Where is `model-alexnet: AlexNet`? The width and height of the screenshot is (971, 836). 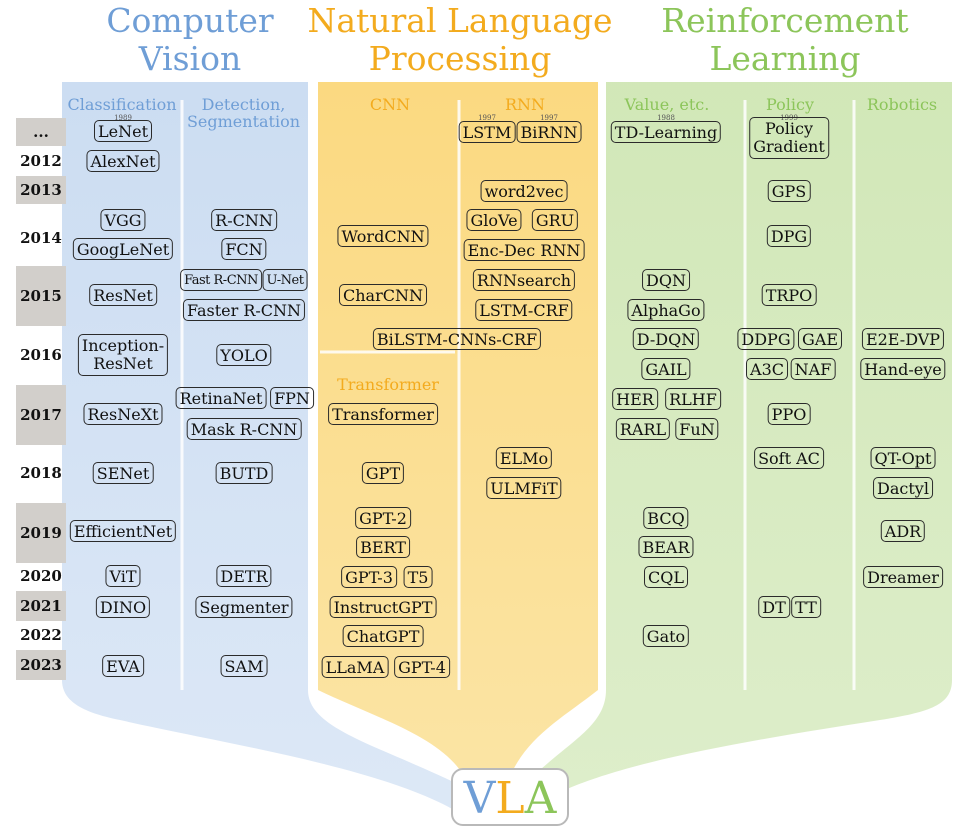
model-alexnet: AlexNet is located at coordinates (123, 161).